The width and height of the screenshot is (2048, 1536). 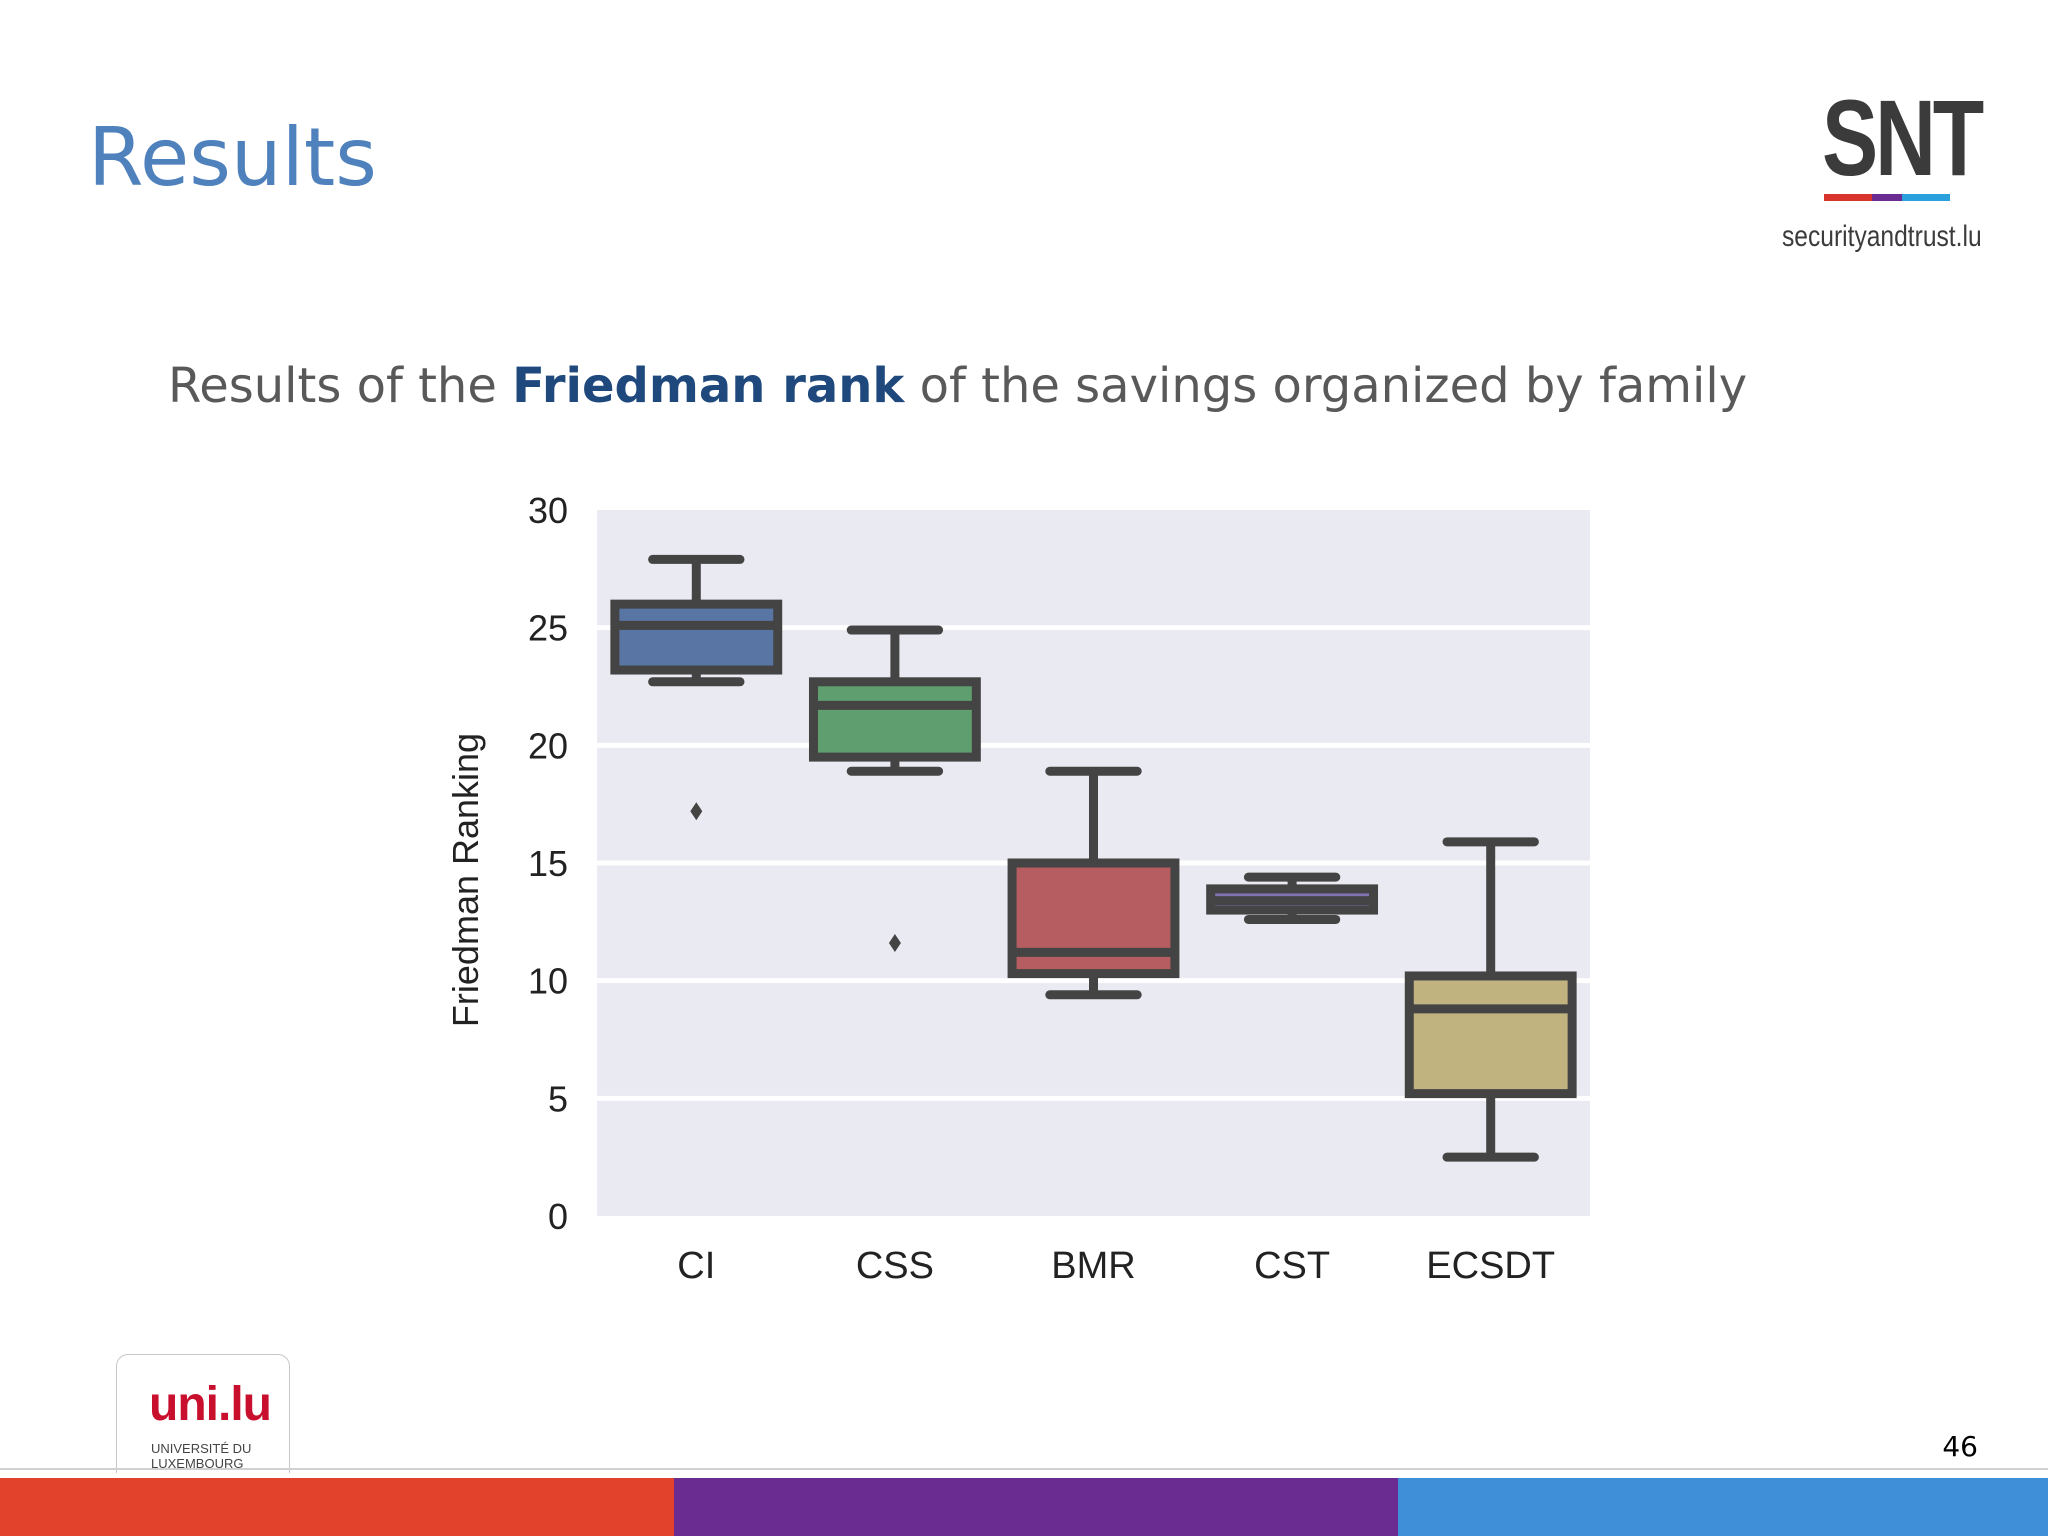 I want to click on box-BMR, so click(x=1093, y=883).